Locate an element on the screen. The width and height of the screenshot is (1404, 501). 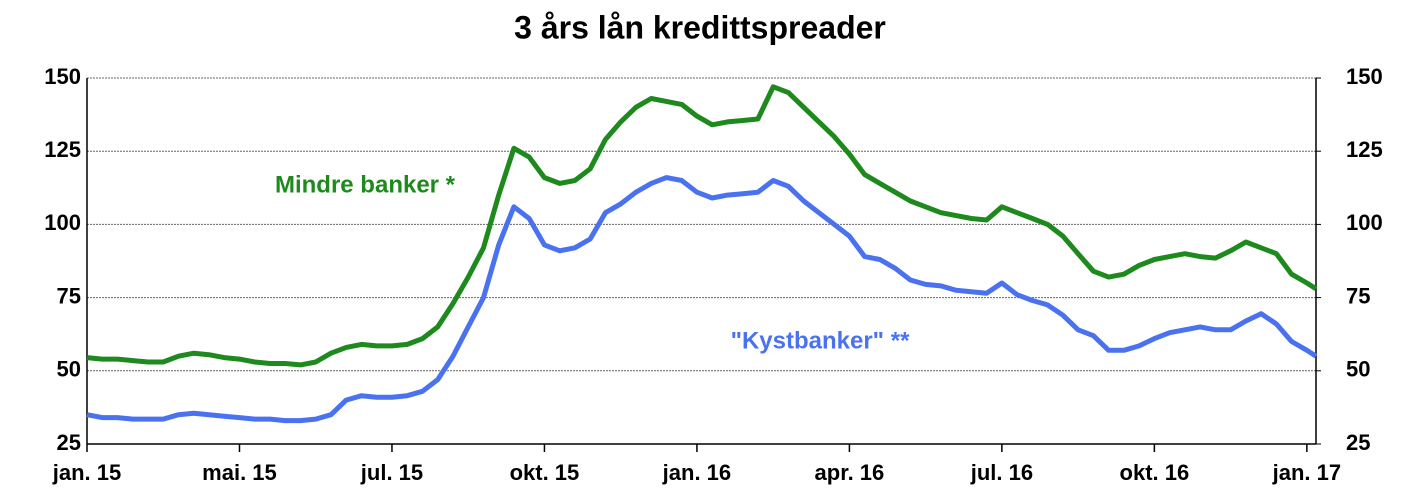
y2-tick-label: 25 is located at coordinates (1358, 442).